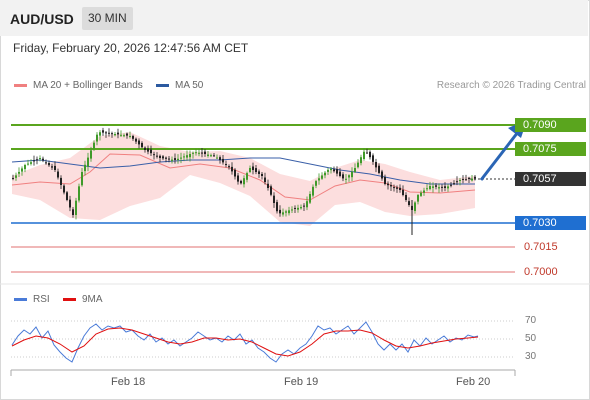 This screenshot has width=590, height=400. Describe the element at coordinates (531, 338) in the screenshot. I see `rsi-level-label-50: 50` at that location.